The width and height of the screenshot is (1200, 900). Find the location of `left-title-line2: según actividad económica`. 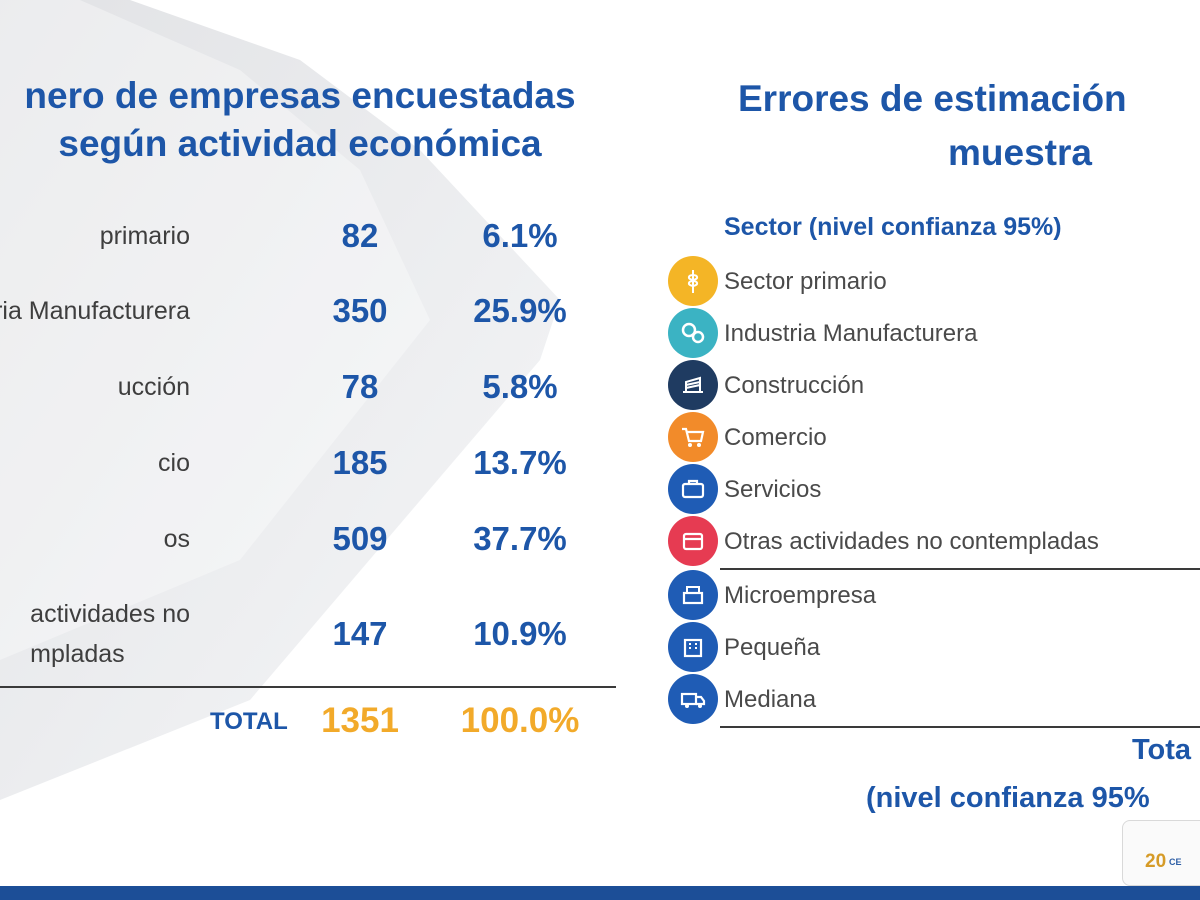

left-title-line2: según actividad económica is located at coordinates (300, 143).